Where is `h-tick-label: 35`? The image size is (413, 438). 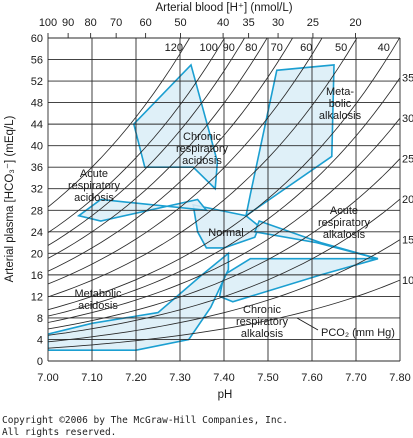
h-tick-label: 35 is located at coordinates (248, 23).